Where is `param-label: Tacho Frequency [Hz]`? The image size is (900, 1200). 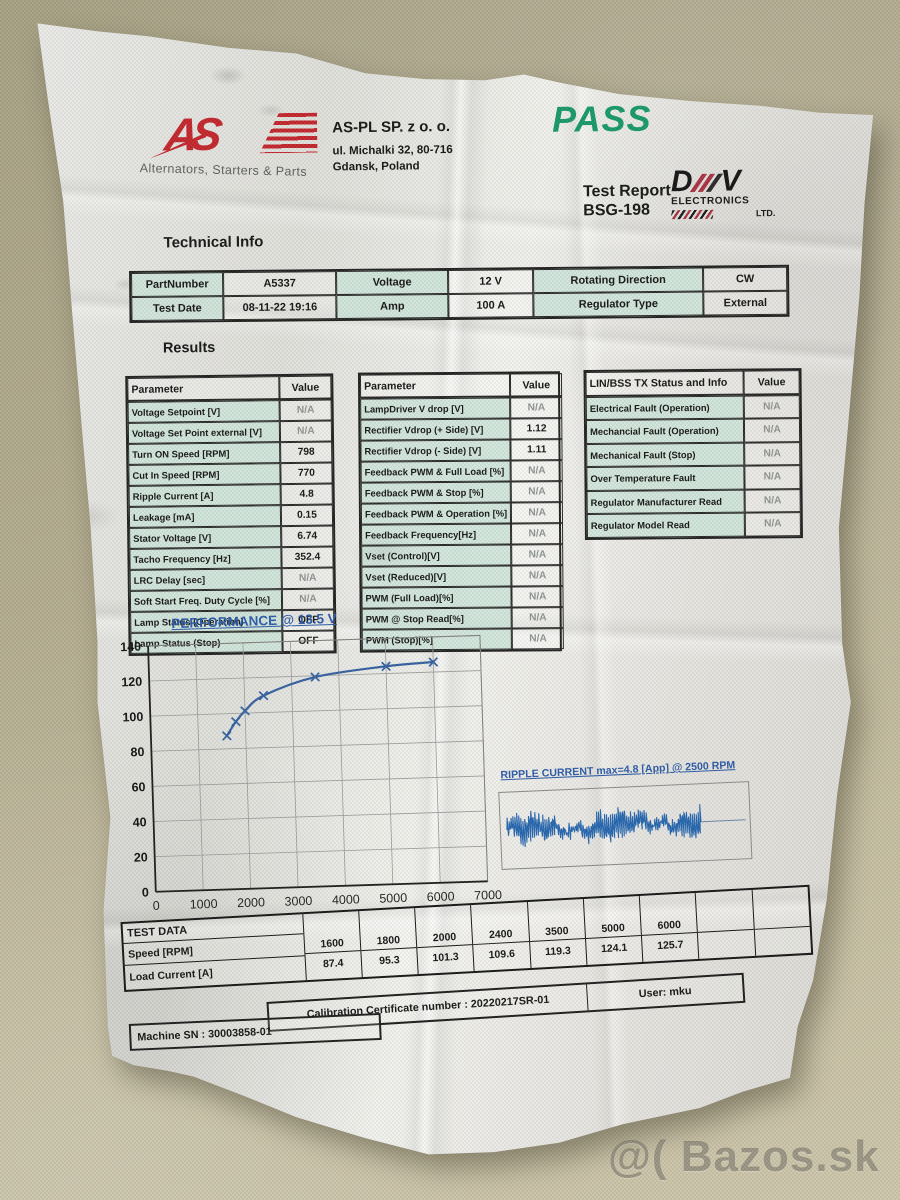
param-label: Tacho Frequency [Hz] is located at coordinates (205, 558).